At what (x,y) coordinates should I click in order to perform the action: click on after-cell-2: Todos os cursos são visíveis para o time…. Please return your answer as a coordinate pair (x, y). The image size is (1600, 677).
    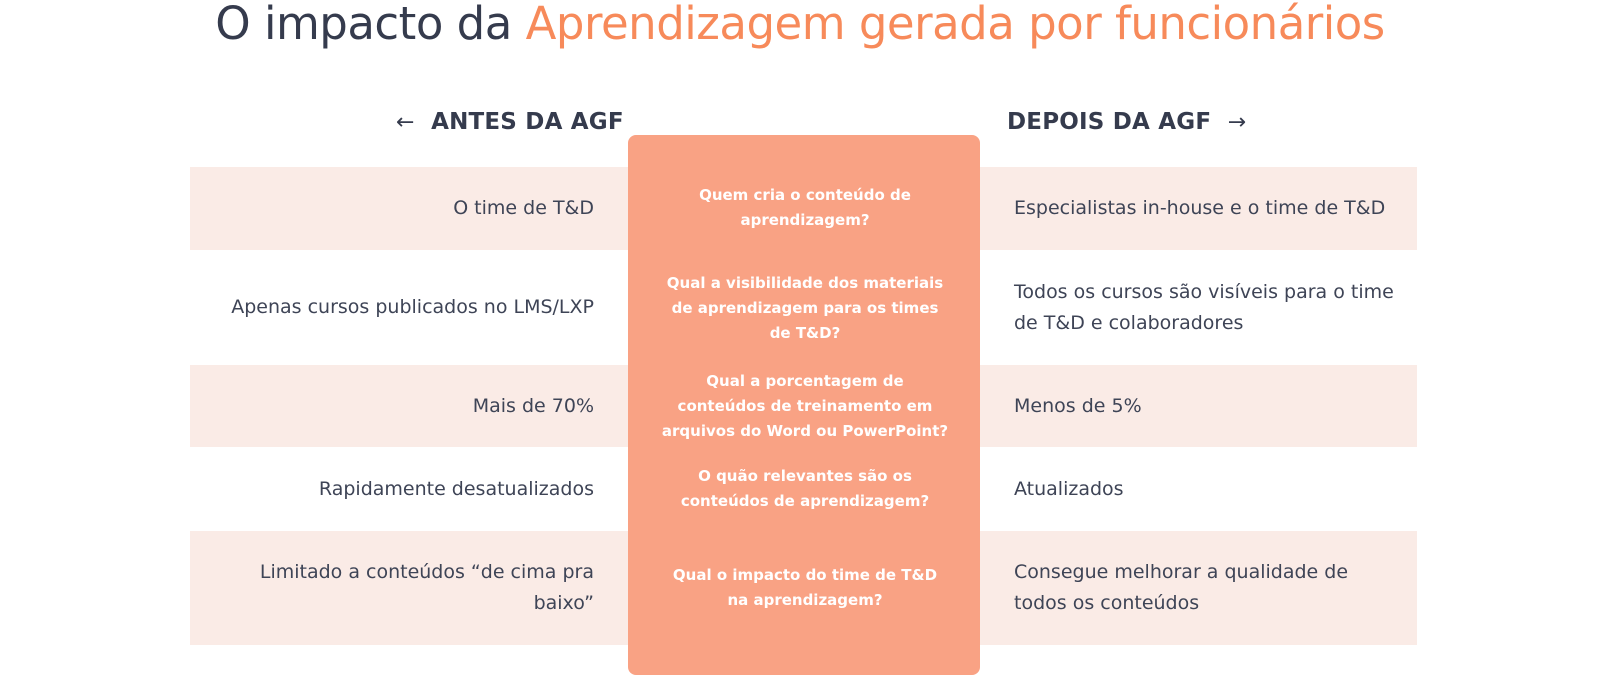
    Looking at the image, I should click on (1204, 307).